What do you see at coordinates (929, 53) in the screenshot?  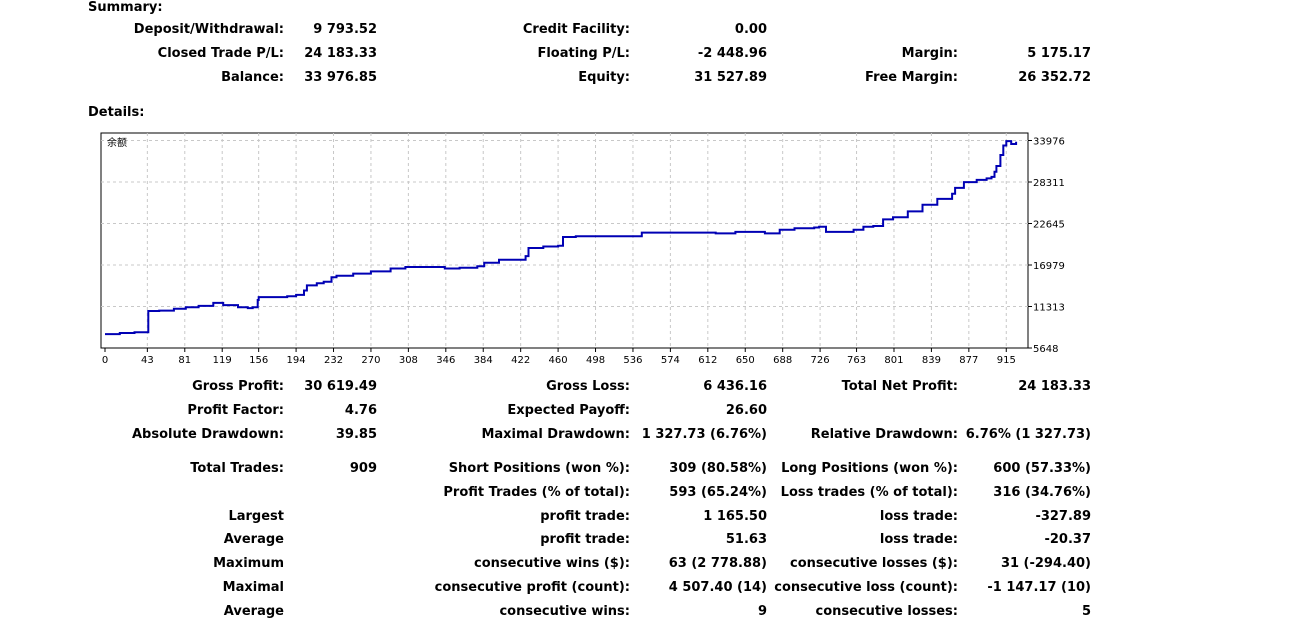 I see `margin-label: Margin:` at bounding box center [929, 53].